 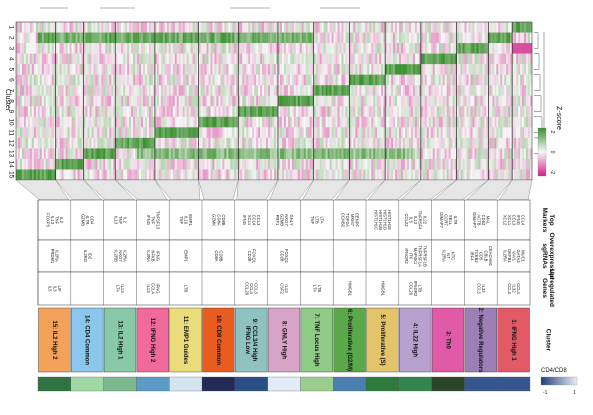 I want to click on cluster-box, so click(x=382, y=340).